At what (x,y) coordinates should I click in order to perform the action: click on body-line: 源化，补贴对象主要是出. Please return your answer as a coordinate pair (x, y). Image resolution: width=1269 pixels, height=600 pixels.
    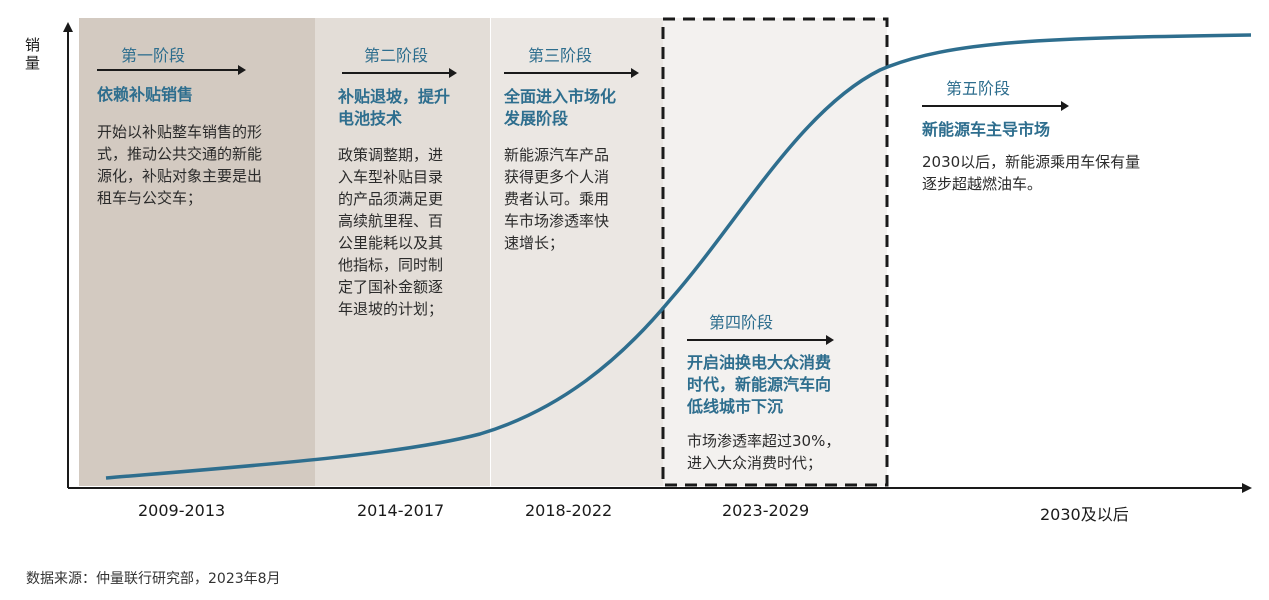
    Looking at the image, I should click on (180, 176).